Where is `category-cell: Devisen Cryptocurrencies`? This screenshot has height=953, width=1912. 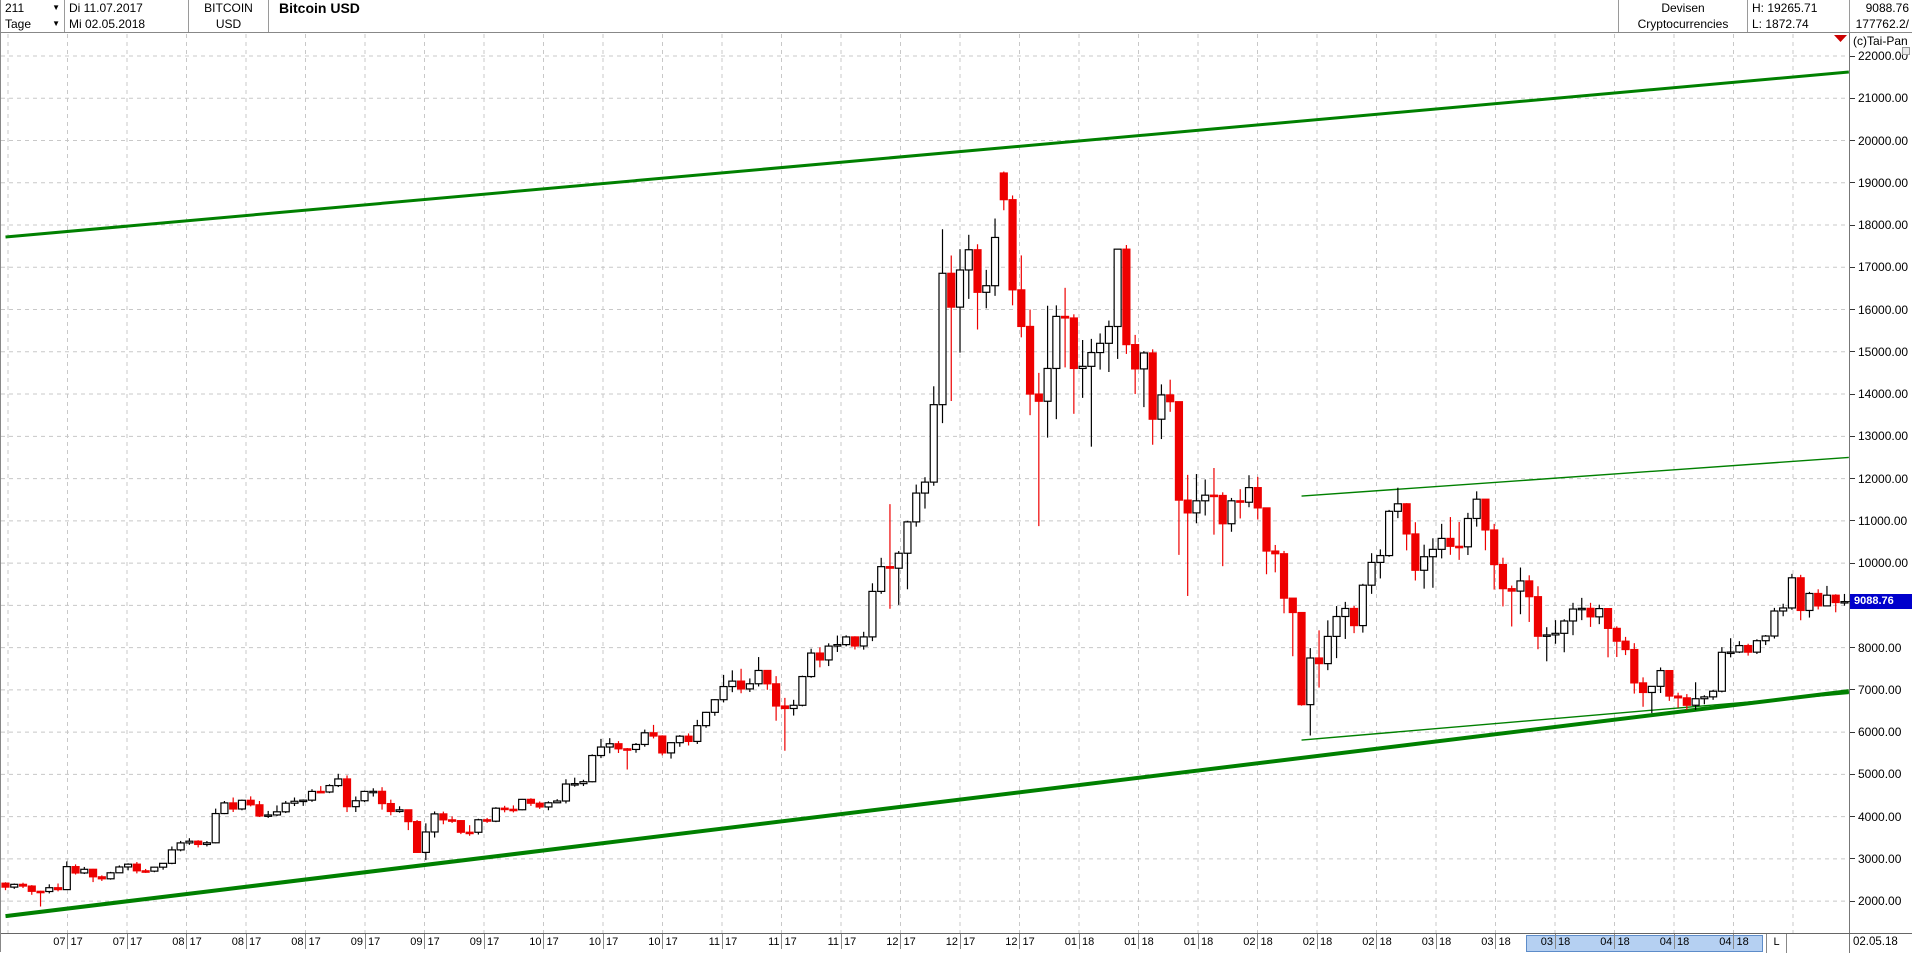 category-cell: Devisen Cryptocurrencies is located at coordinates (1683, 16).